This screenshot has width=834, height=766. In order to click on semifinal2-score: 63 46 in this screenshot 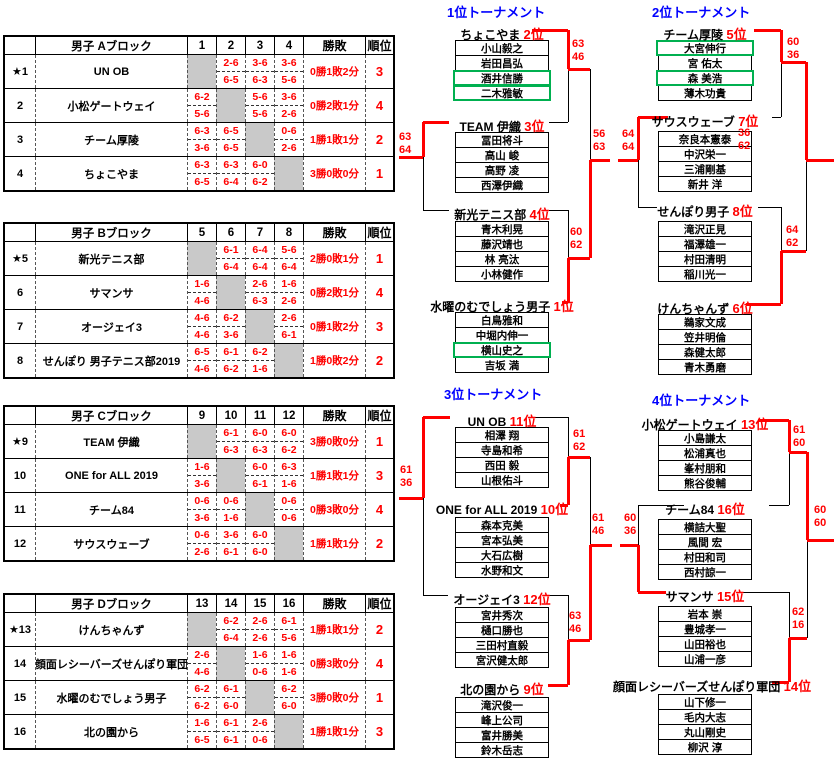, I will do `click(575, 622)`.